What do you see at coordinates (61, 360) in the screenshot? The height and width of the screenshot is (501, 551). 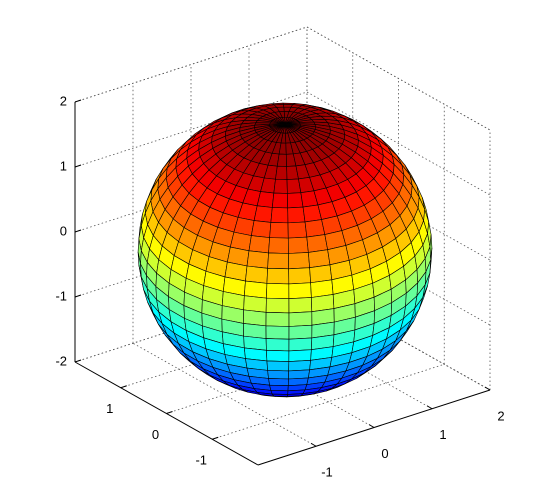 I see `z-tick-label: -2` at bounding box center [61, 360].